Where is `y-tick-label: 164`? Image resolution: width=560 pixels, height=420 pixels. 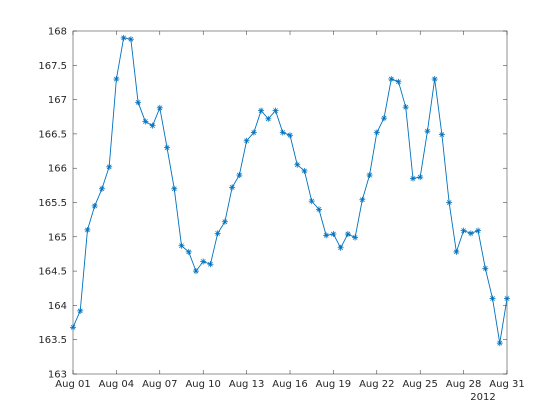 y-tick-label: 164 is located at coordinates (57, 306).